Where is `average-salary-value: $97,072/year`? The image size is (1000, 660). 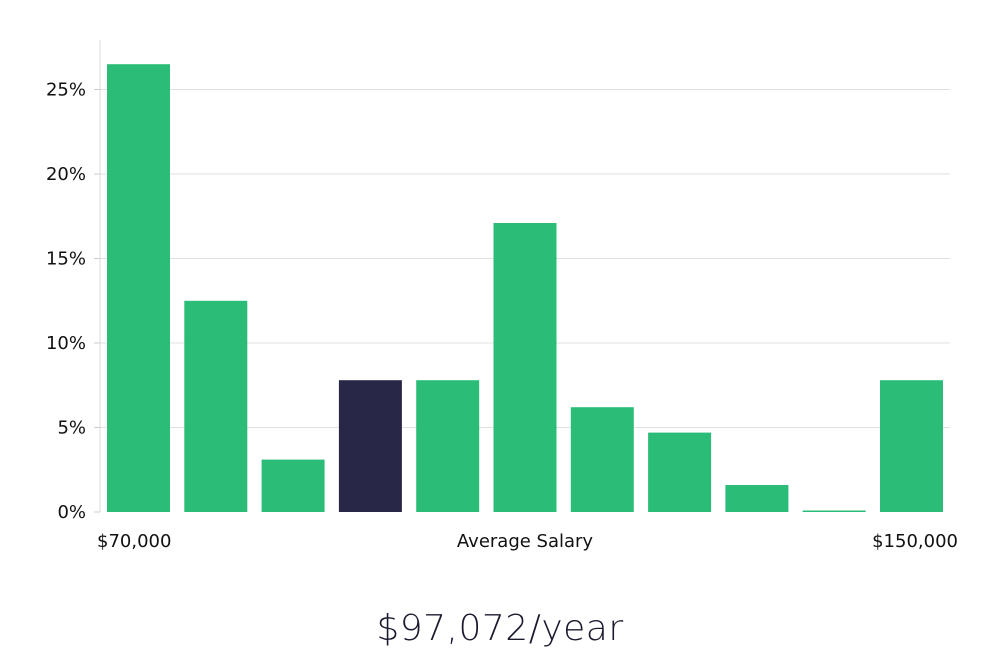
average-salary-value: $97,072/year is located at coordinates (500, 628).